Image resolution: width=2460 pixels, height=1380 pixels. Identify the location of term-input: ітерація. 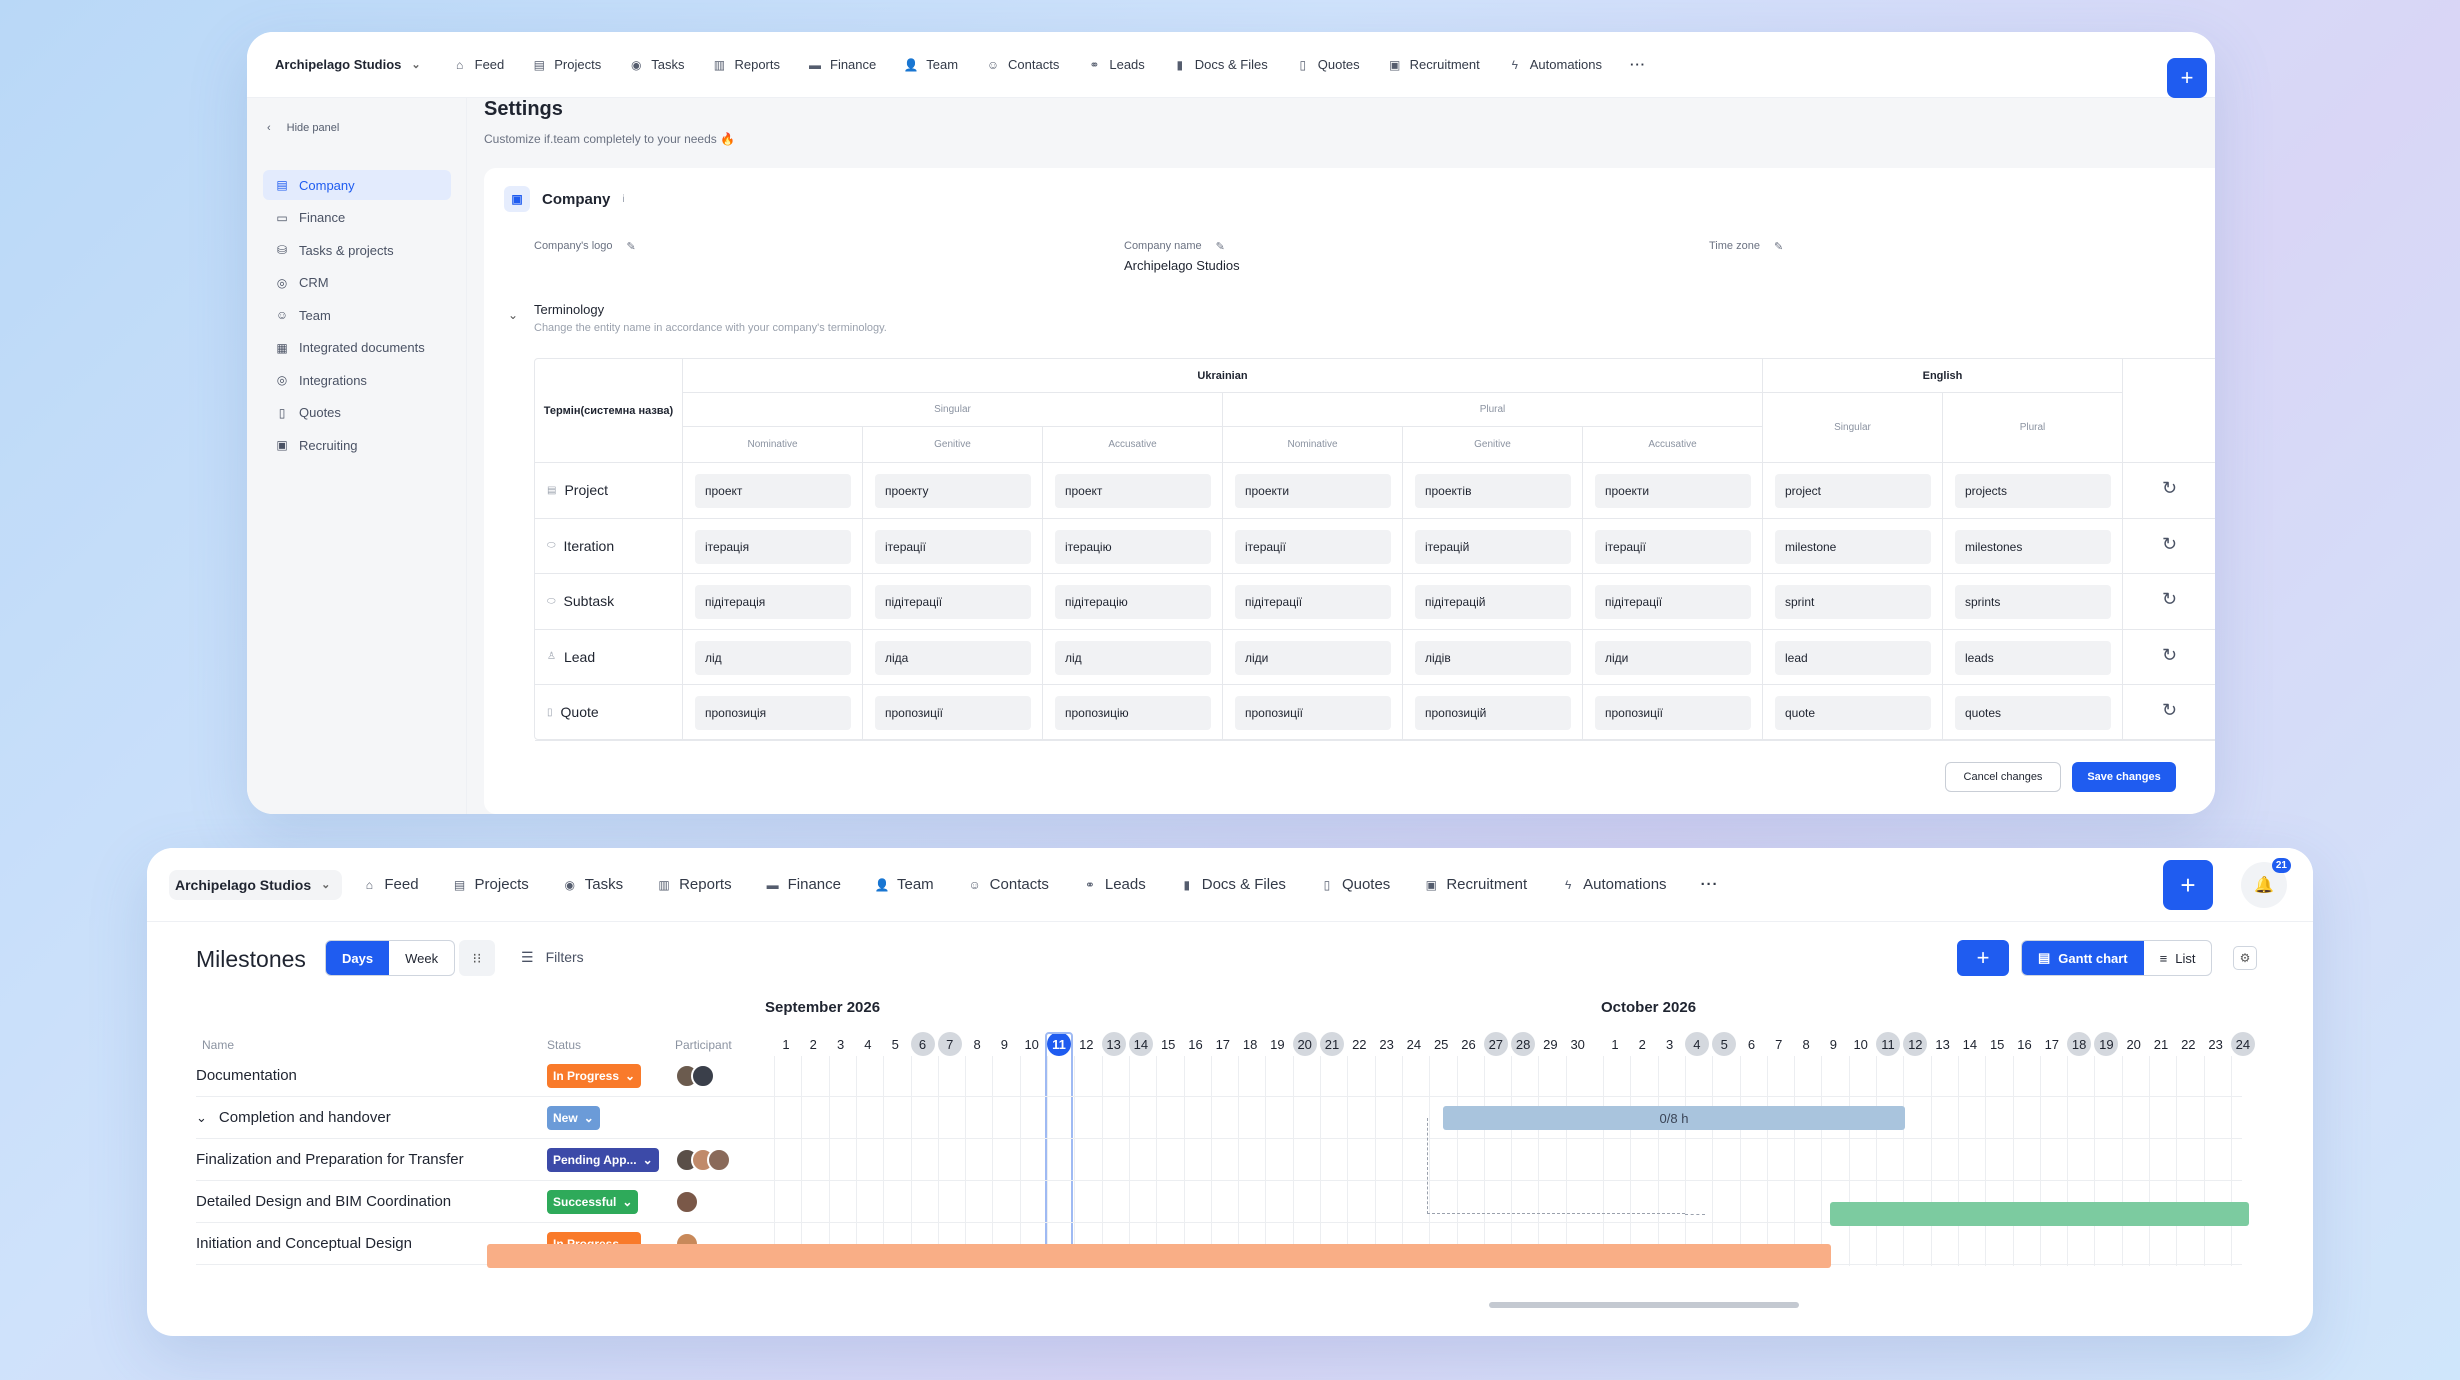
(773, 546).